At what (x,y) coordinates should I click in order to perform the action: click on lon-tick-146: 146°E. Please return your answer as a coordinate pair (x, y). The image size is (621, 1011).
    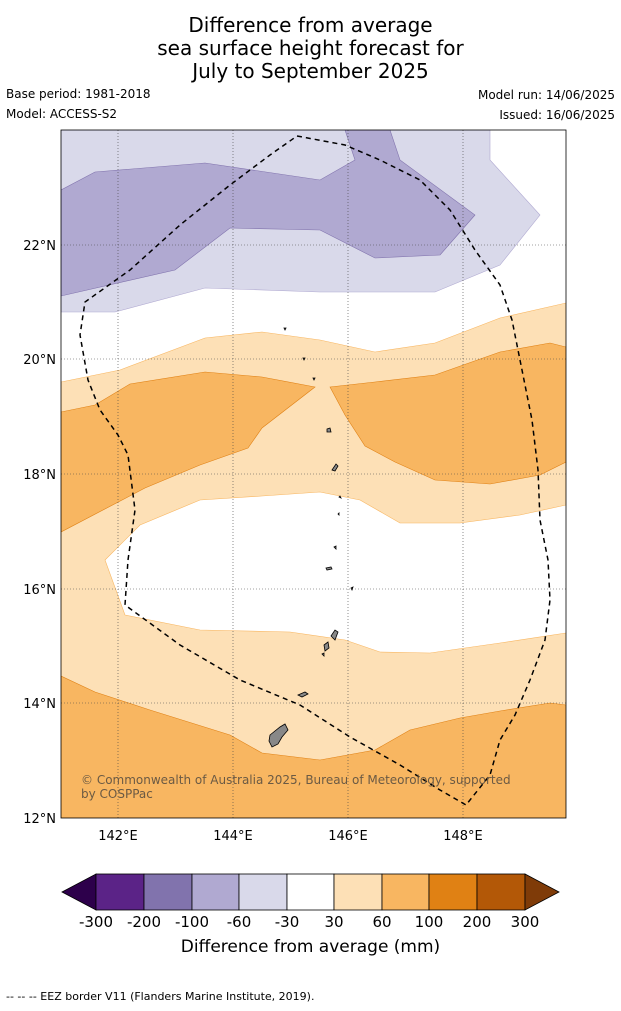
    Looking at the image, I should click on (348, 836).